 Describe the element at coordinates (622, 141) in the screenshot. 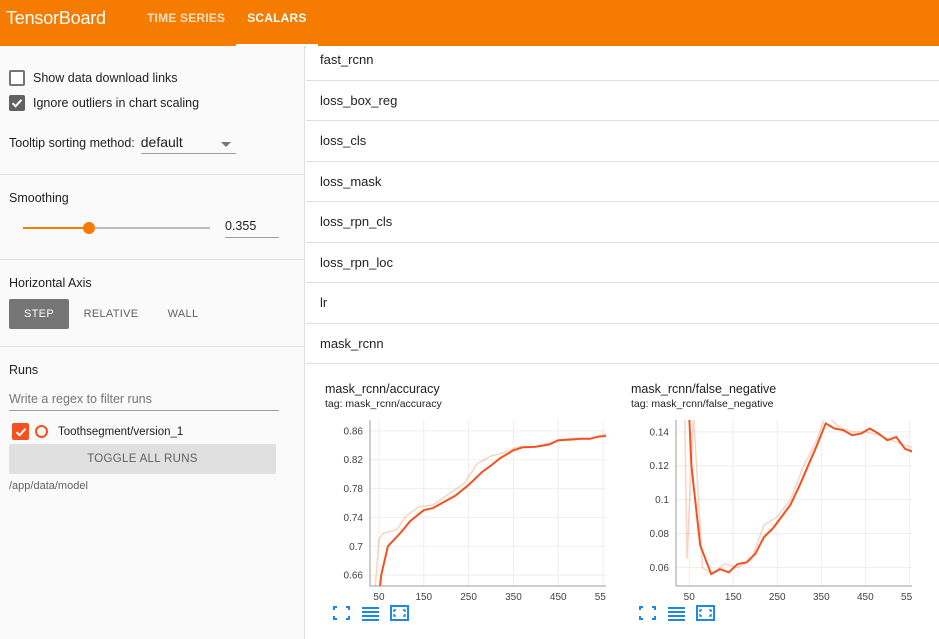

I see `category-loss-cls: loss_cls` at that location.